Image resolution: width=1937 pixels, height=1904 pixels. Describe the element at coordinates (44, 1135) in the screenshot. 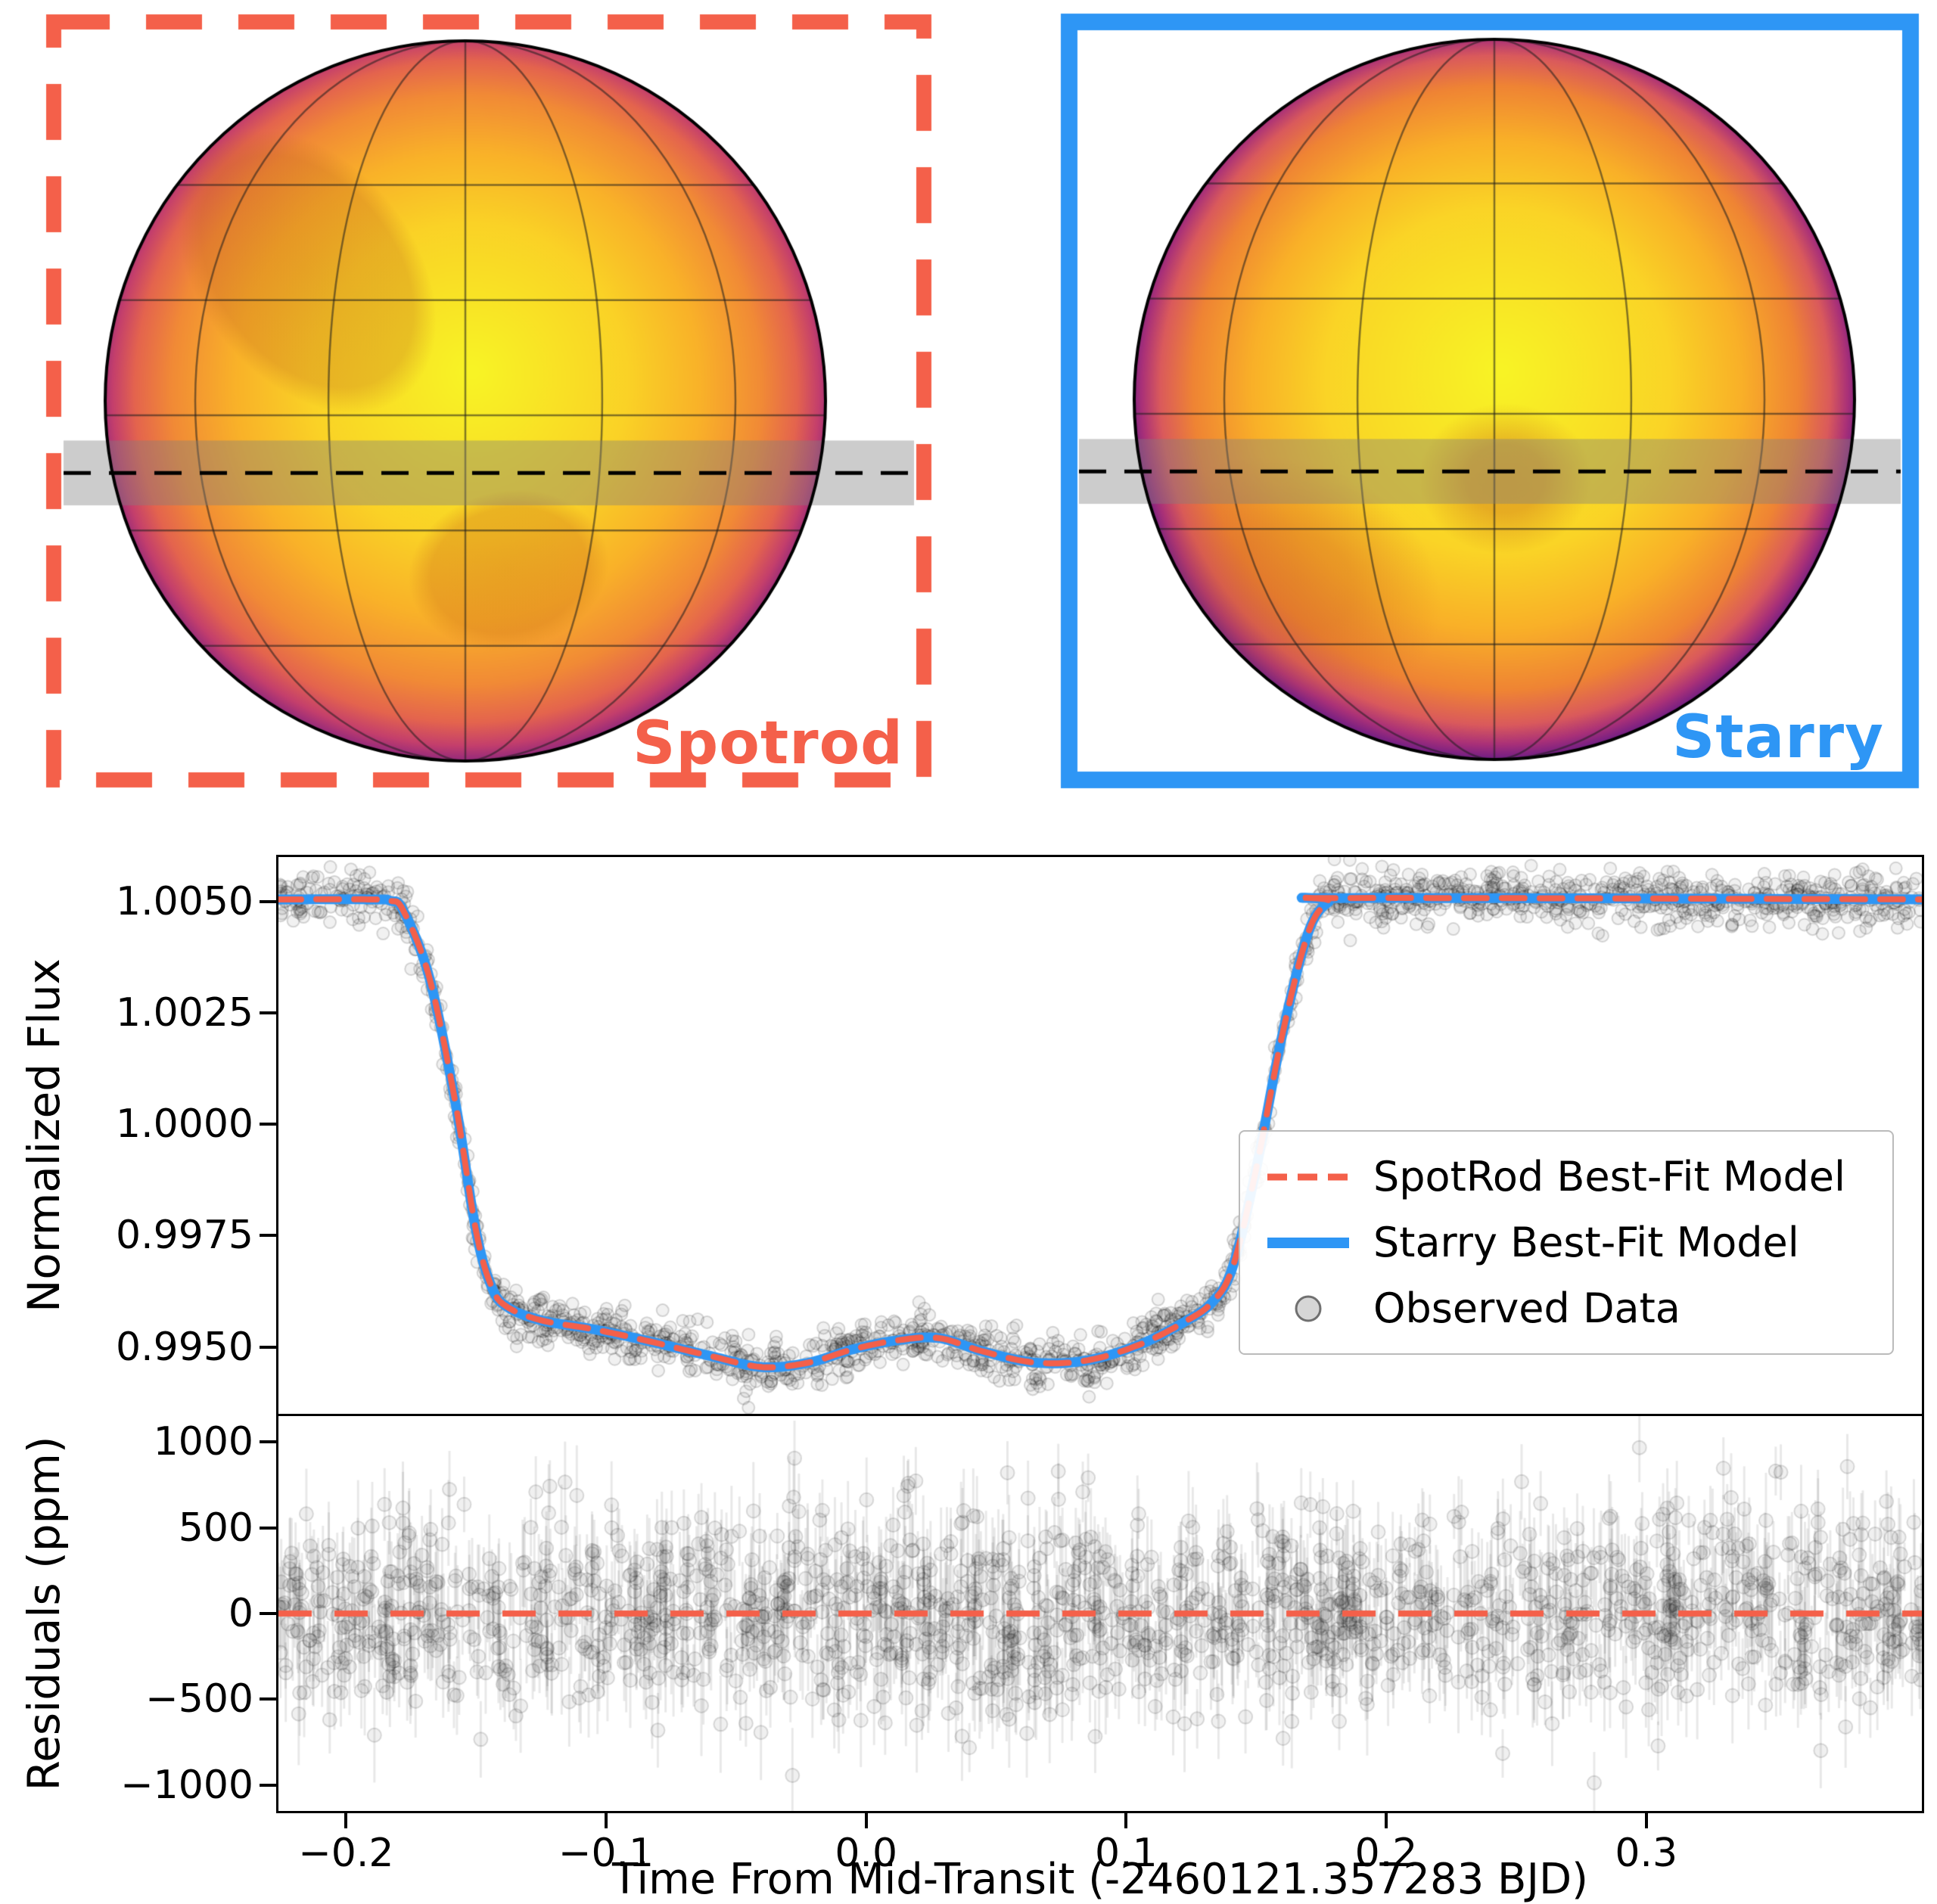

I see `lightcurve-ylabel: Normalized Flux` at that location.